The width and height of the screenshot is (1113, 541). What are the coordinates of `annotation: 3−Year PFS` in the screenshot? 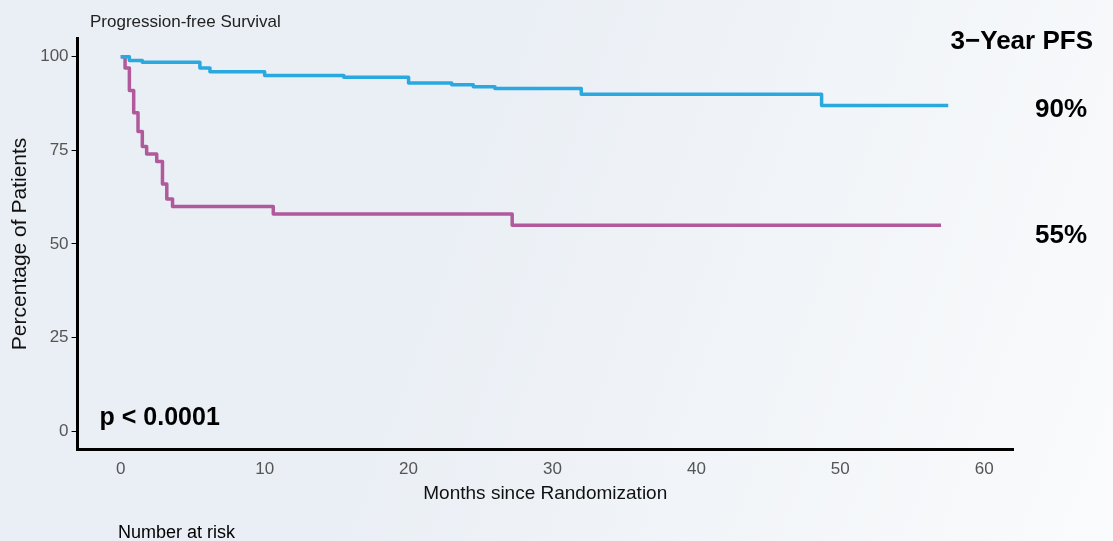 It's located at (1021, 40).